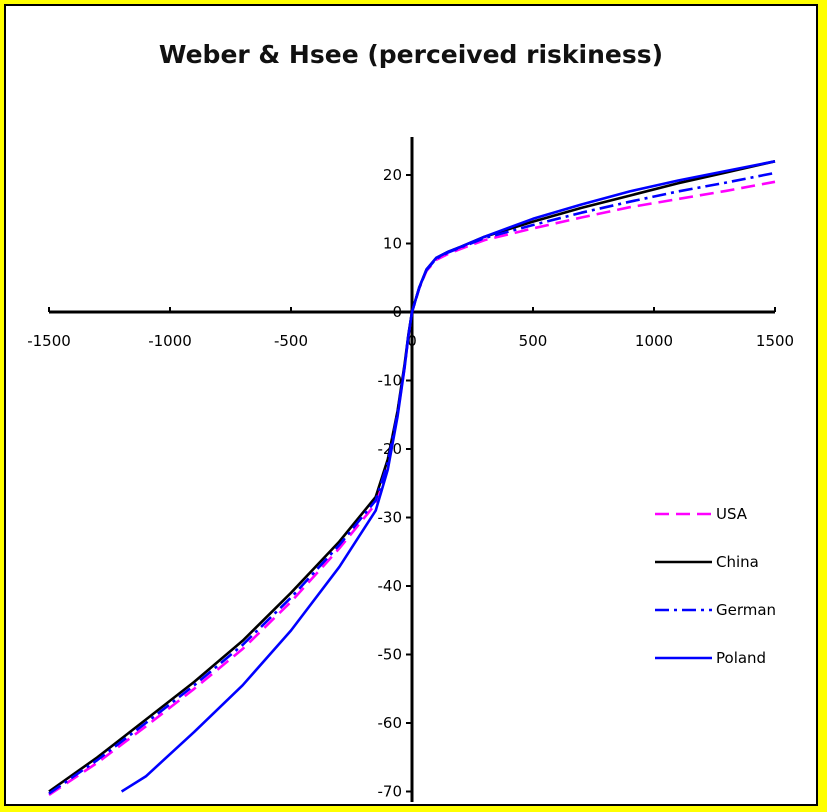 This screenshot has width=827, height=812. What do you see at coordinates (732, 514) in the screenshot?
I see `legend-label-usa: USA` at bounding box center [732, 514].